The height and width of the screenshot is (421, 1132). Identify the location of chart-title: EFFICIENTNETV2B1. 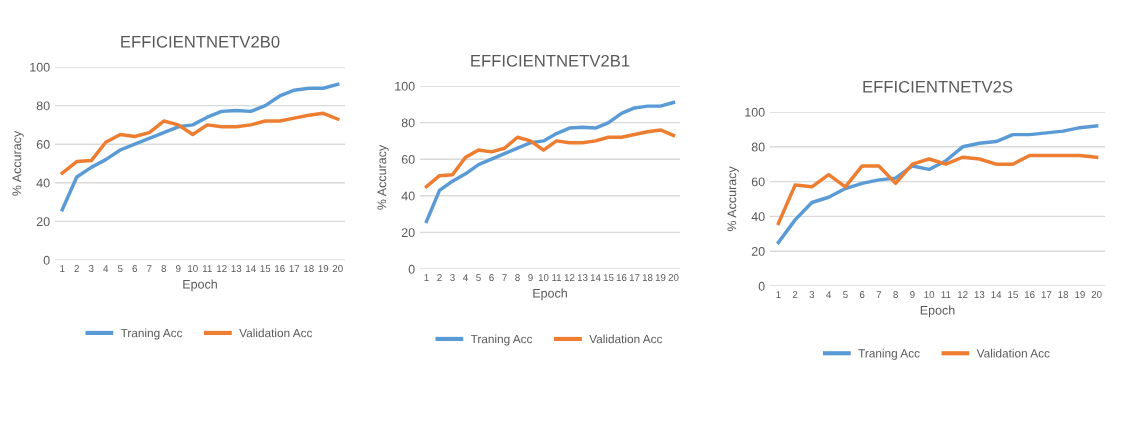
(550, 60).